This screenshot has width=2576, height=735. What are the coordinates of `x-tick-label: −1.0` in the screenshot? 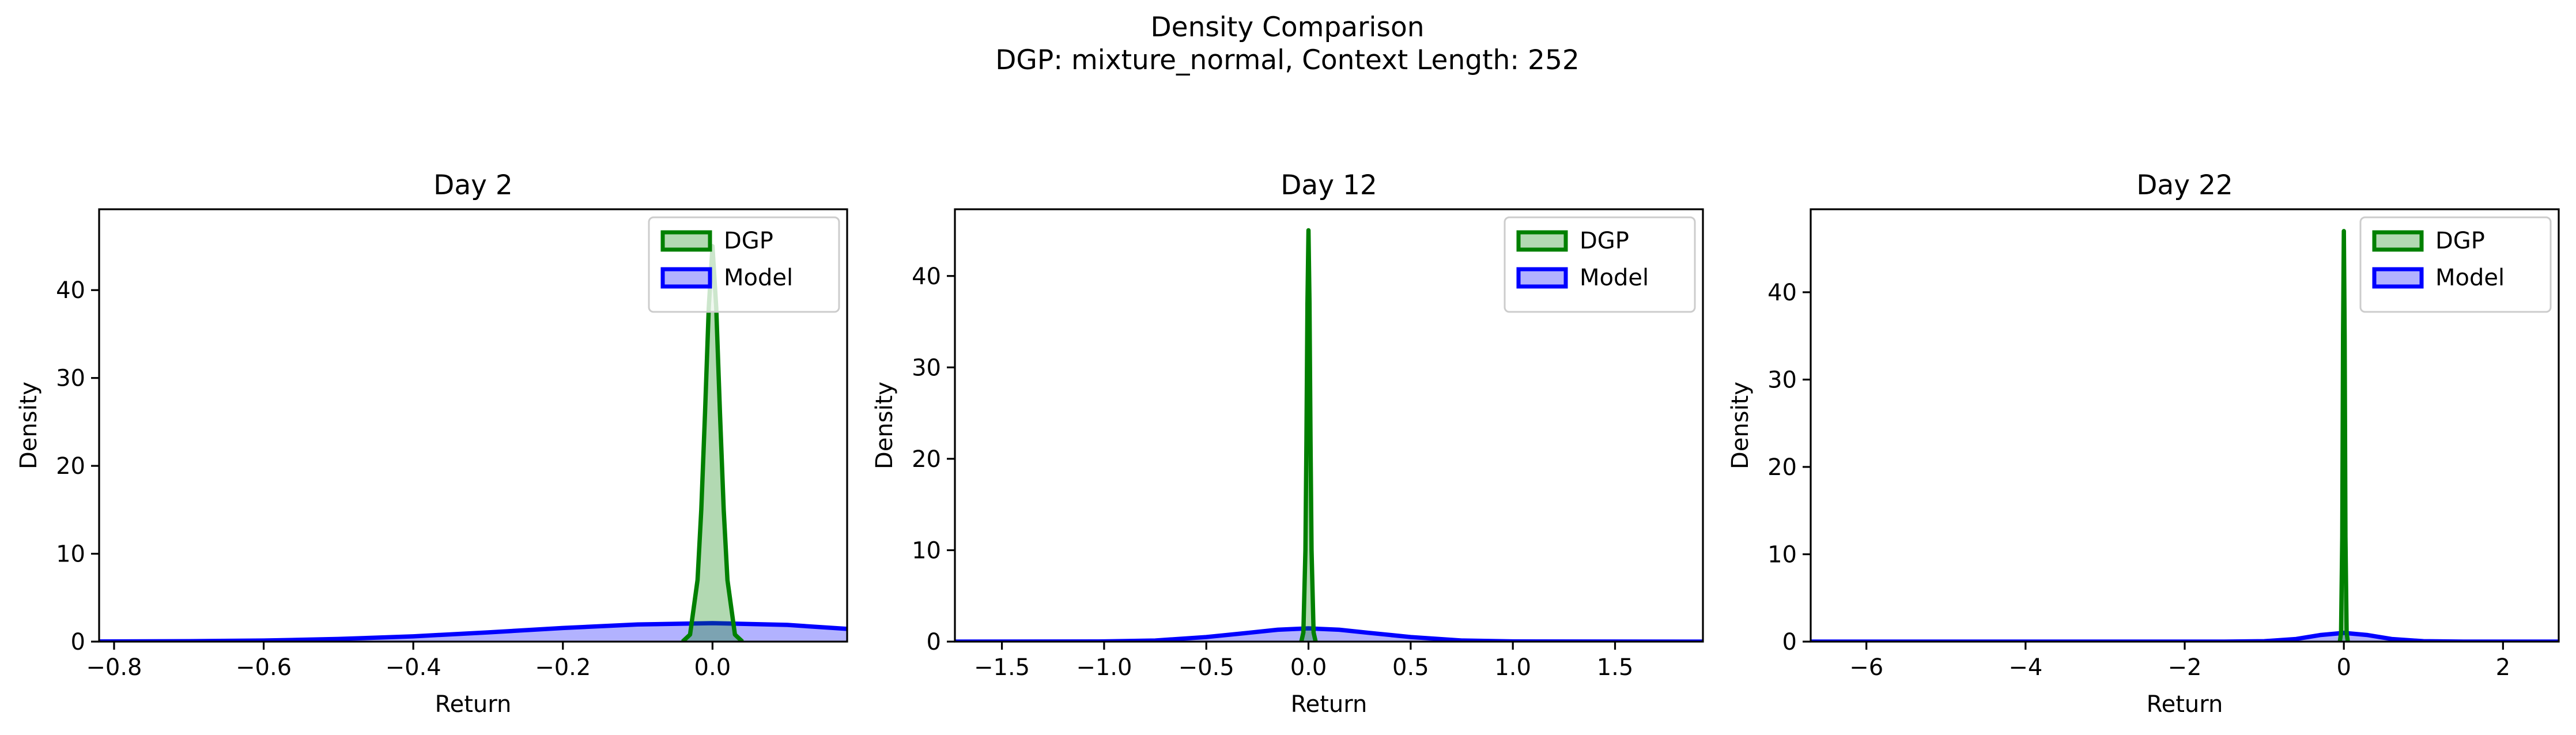 It's located at (1104, 667).